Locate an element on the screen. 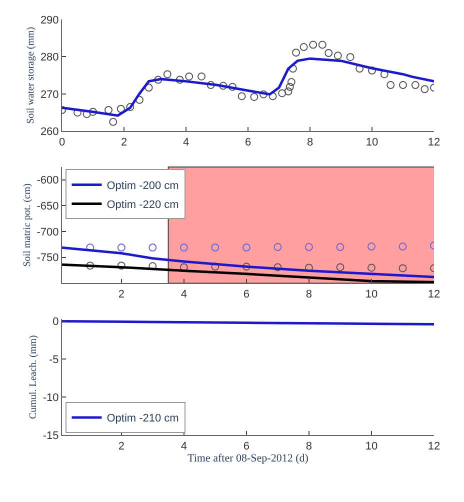 Image resolution: width=464 pixels, height=502 pixels. x-axis-title: Time after 08-Sep-2012 (d) is located at coordinates (248, 458).